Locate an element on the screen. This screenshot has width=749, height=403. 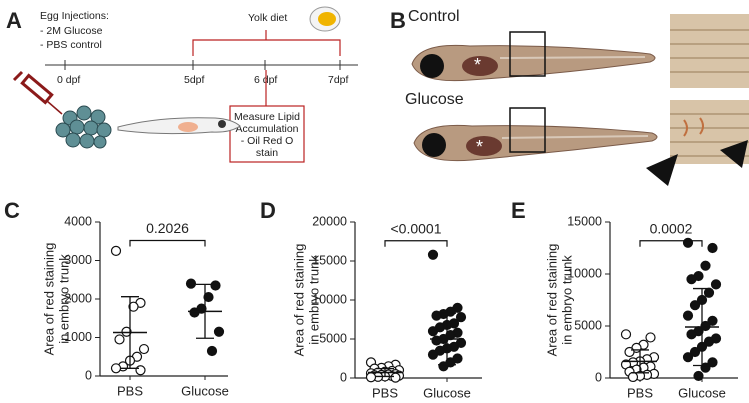
injection-title: Egg Injections: is located at coordinates (74, 16).